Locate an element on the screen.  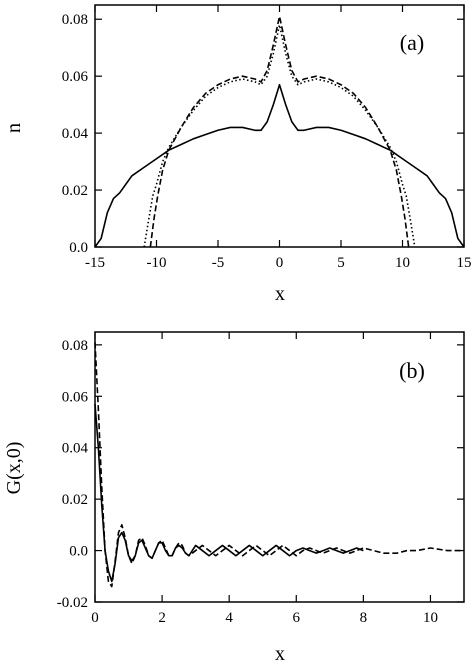
y-tick-label-b: 0.08 is located at coordinates (75, 346).